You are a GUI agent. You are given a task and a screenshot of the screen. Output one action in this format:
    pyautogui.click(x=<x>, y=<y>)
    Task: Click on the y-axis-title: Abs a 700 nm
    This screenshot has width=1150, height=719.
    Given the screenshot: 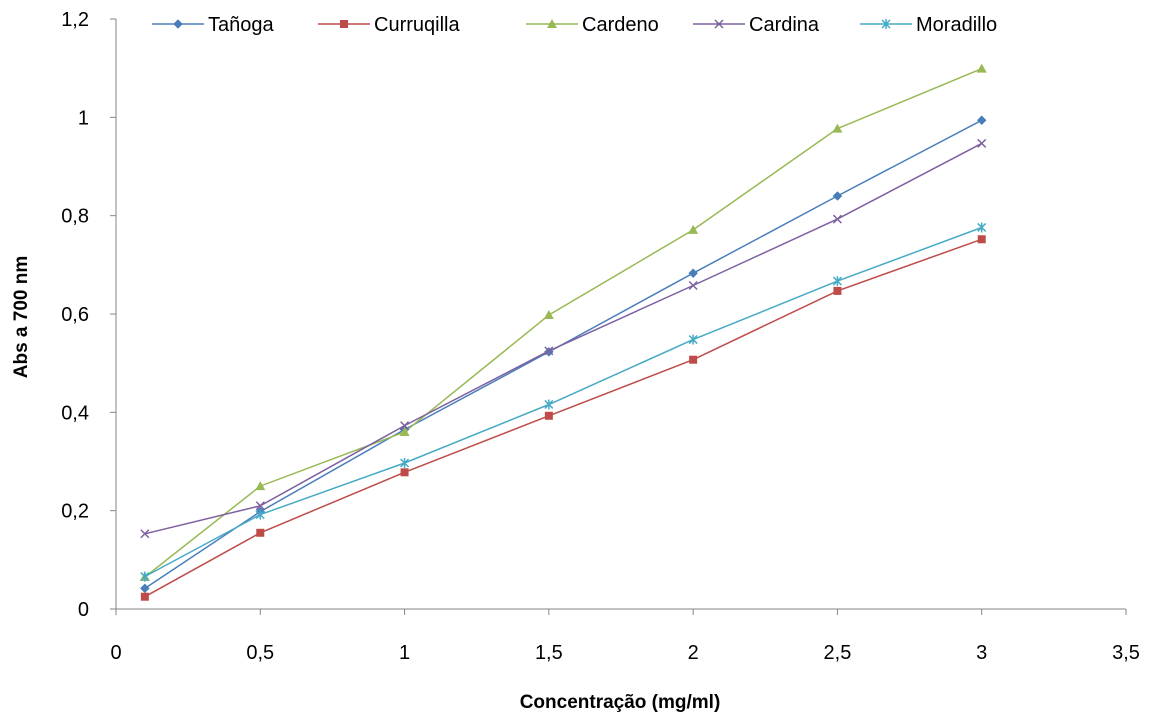 What is the action you would take?
    pyautogui.click(x=21, y=317)
    